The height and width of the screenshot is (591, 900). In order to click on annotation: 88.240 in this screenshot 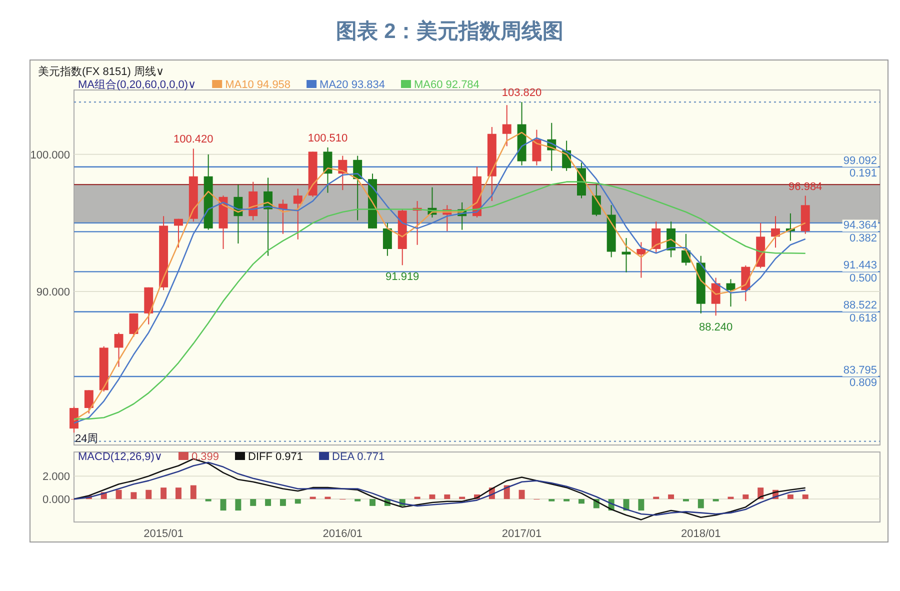, I will do `click(715, 328)`.